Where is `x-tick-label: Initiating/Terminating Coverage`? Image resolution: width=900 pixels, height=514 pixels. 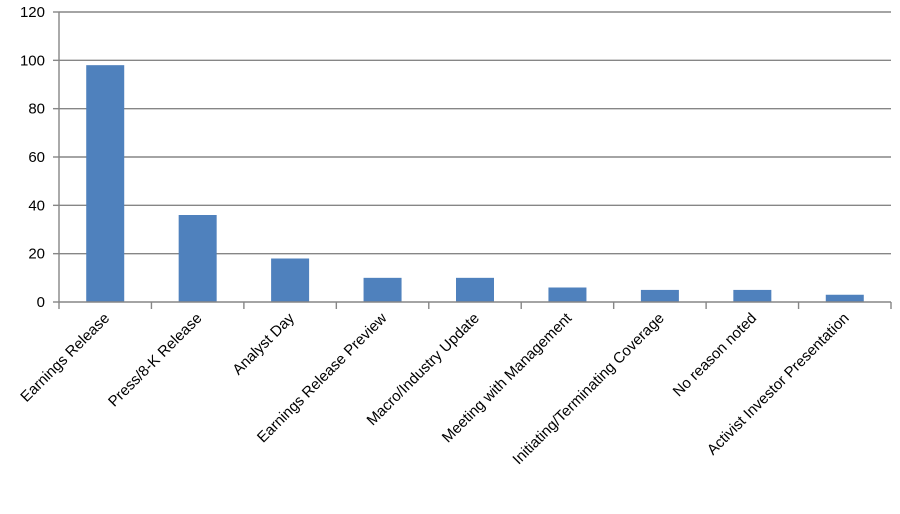
x-tick-label: Initiating/Terminating Coverage is located at coordinates (588, 389).